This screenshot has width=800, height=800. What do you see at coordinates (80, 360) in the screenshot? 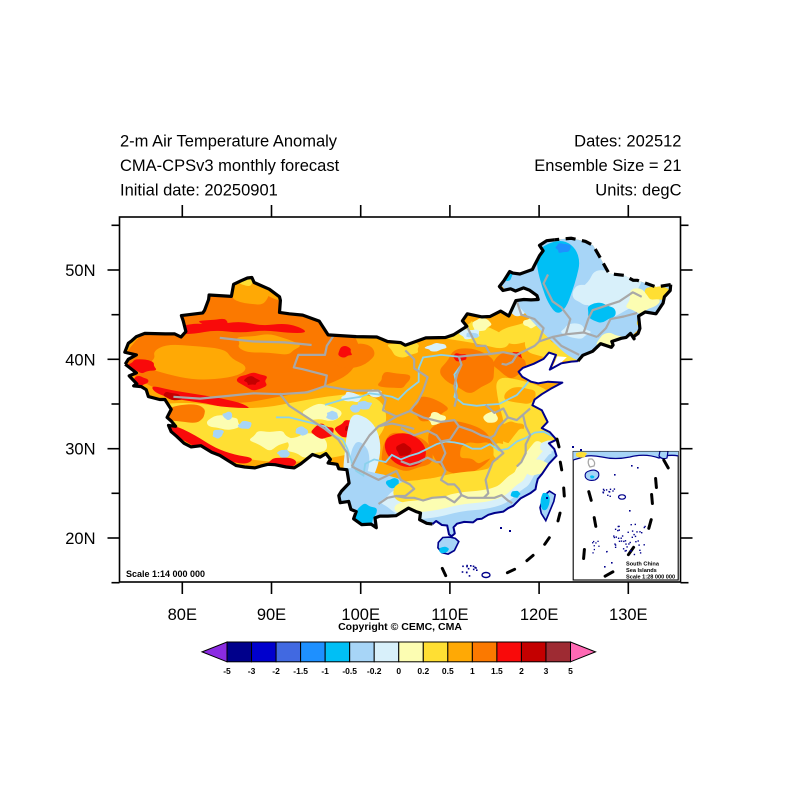
I see `svg-text: 40N` at bounding box center [80, 360].